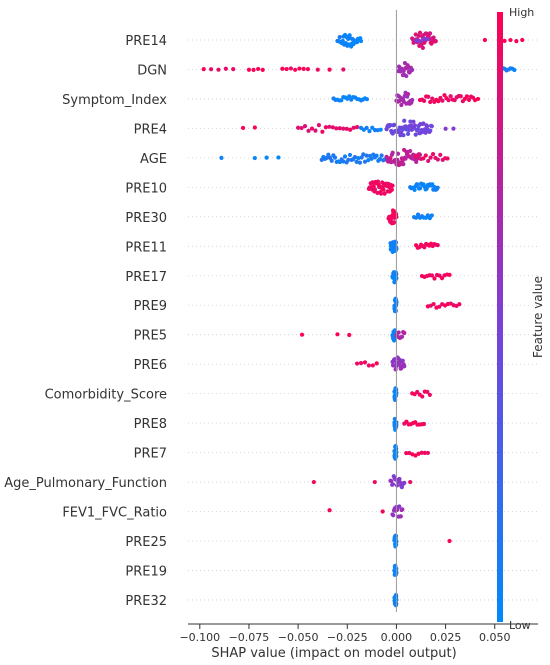 The image size is (550, 665). What do you see at coordinates (446, 637) in the screenshot?
I see `x-tick-label: 0.025` at bounding box center [446, 637].